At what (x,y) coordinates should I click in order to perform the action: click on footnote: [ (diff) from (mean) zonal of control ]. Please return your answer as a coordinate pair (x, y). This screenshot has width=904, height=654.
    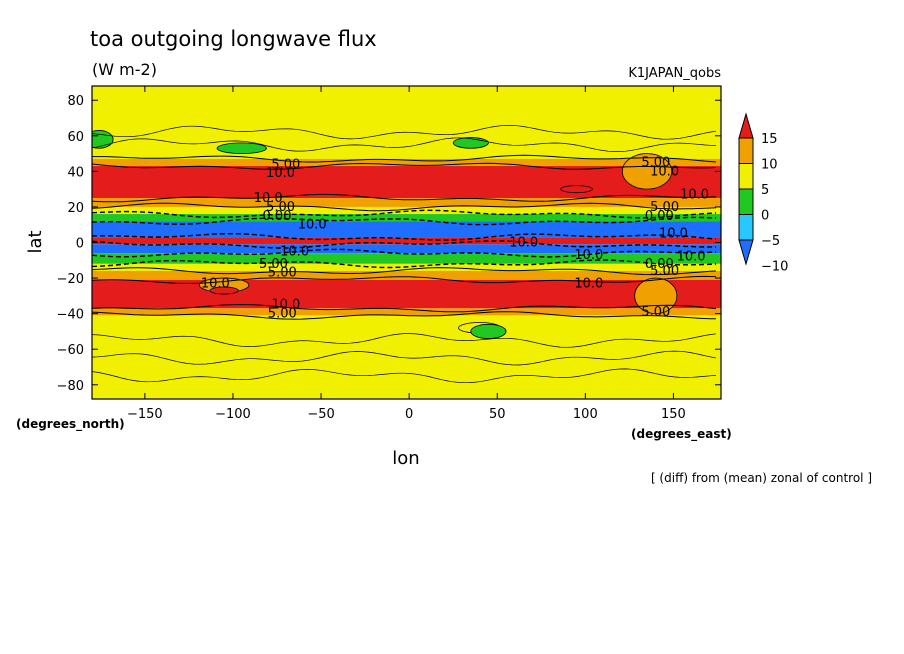
    Looking at the image, I should click on (761, 478).